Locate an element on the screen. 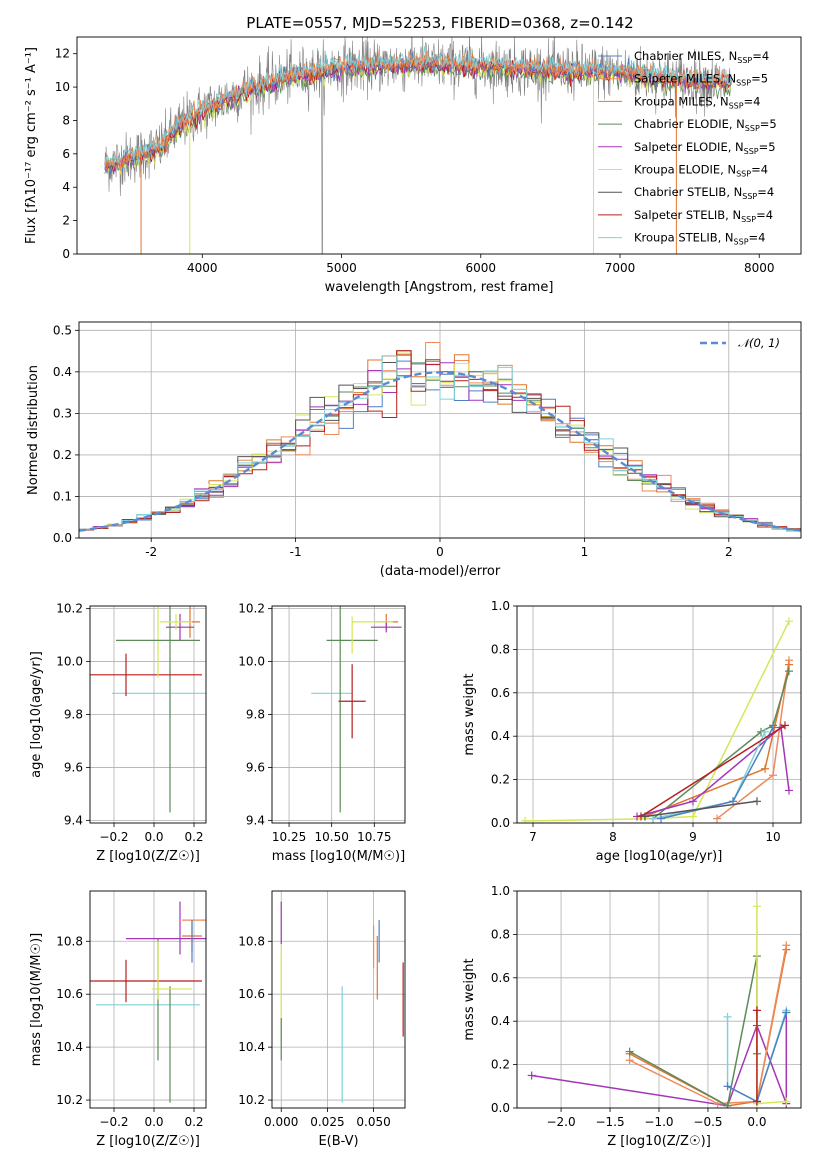 This screenshot has width=819, height=1170. y-tick-label: 9.4 is located at coordinates (73, 820).